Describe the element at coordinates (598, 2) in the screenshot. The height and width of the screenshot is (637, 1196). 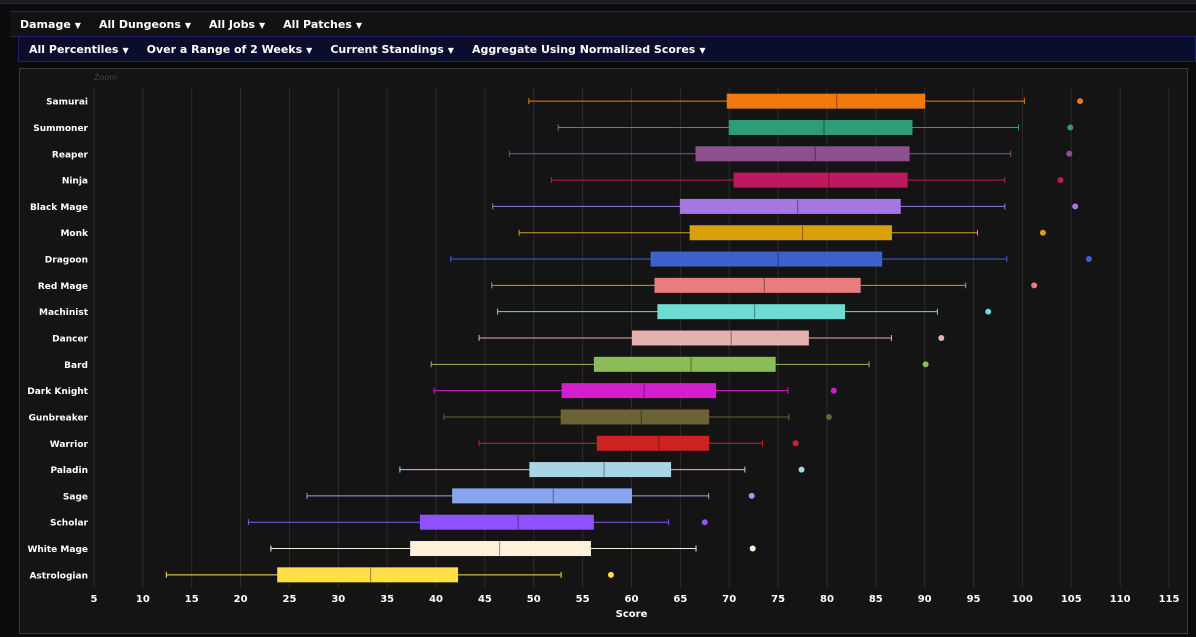
I see `top-border` at that location.